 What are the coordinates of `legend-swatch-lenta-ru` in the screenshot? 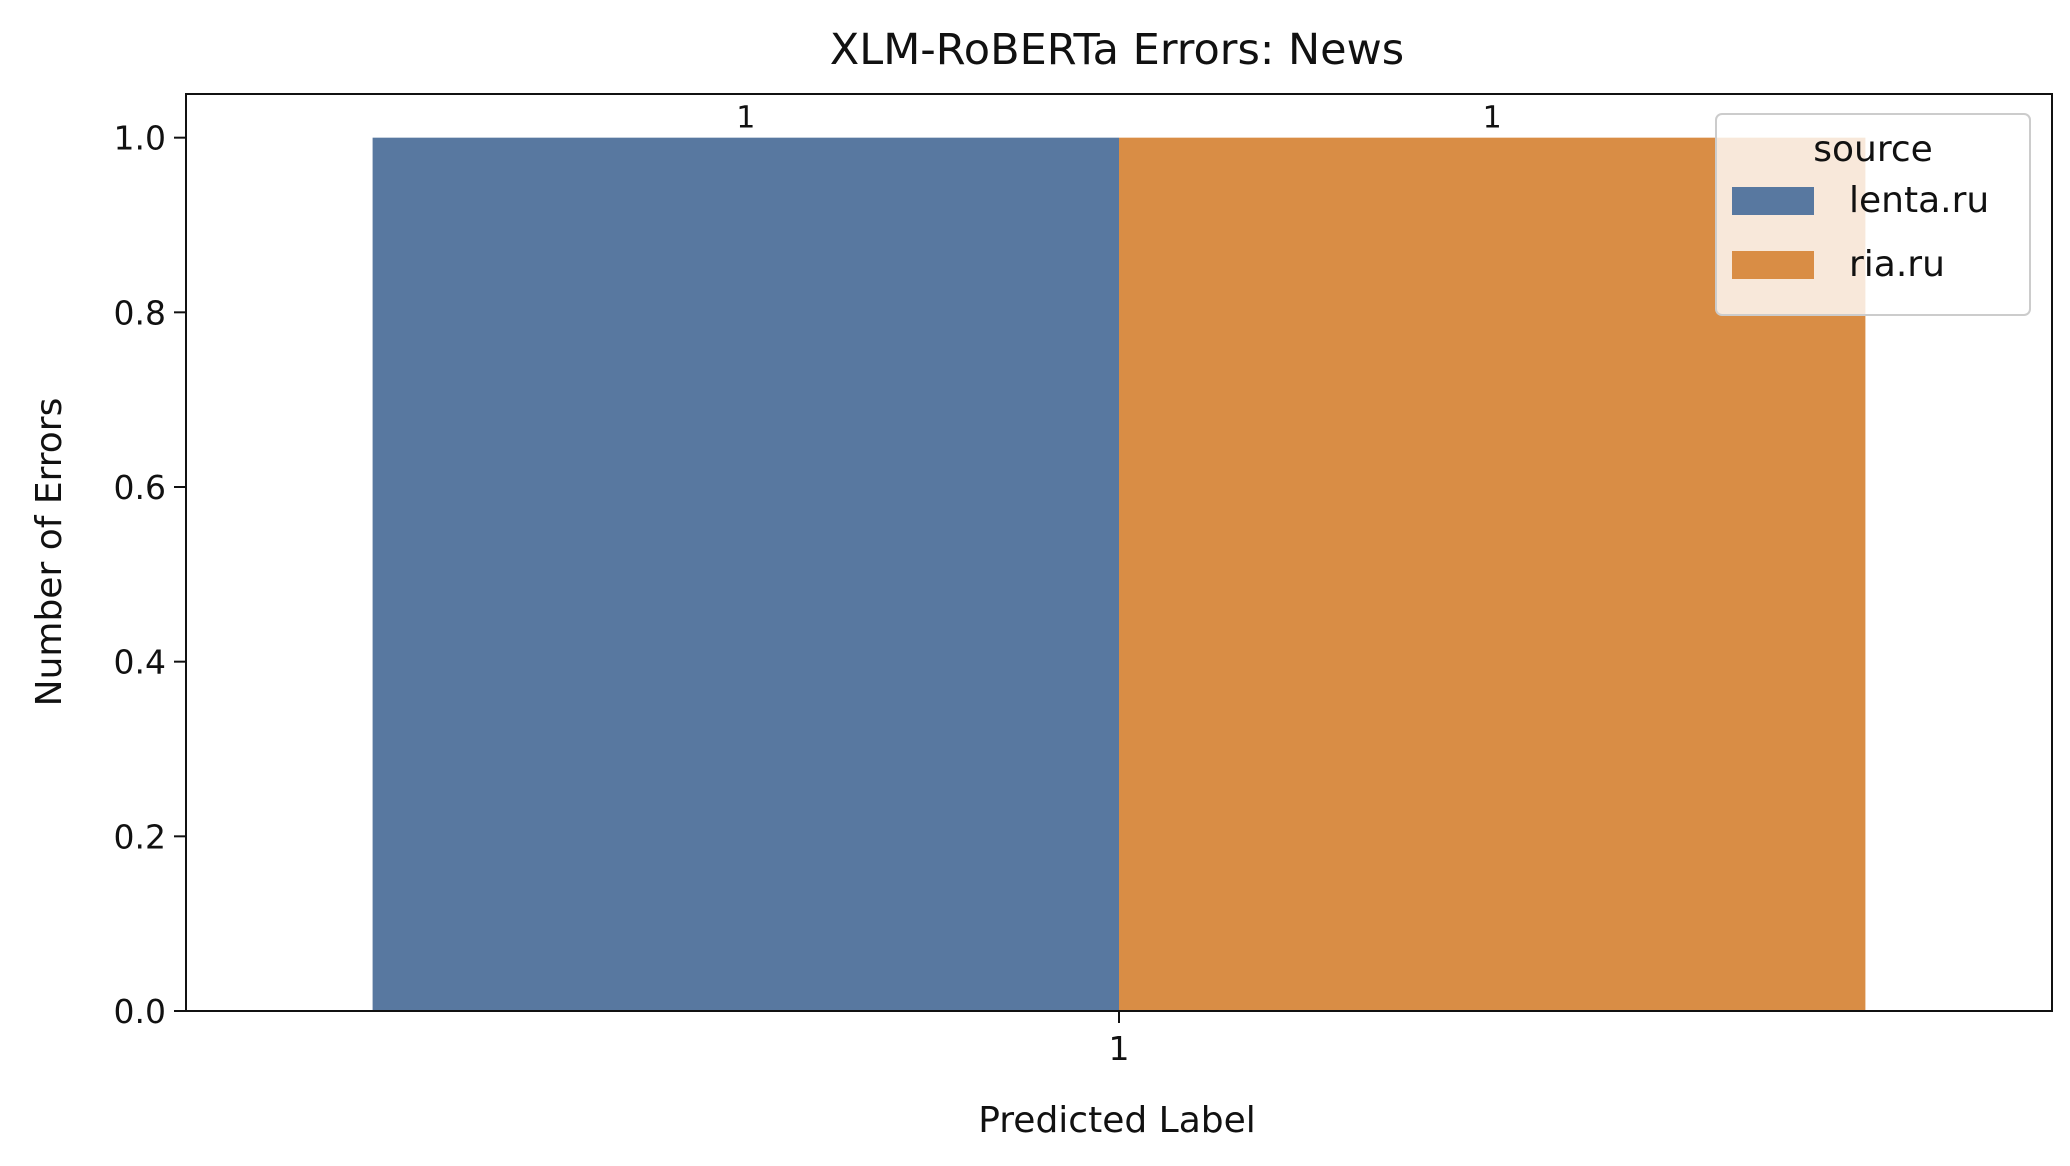 It's located at (1773, 201).